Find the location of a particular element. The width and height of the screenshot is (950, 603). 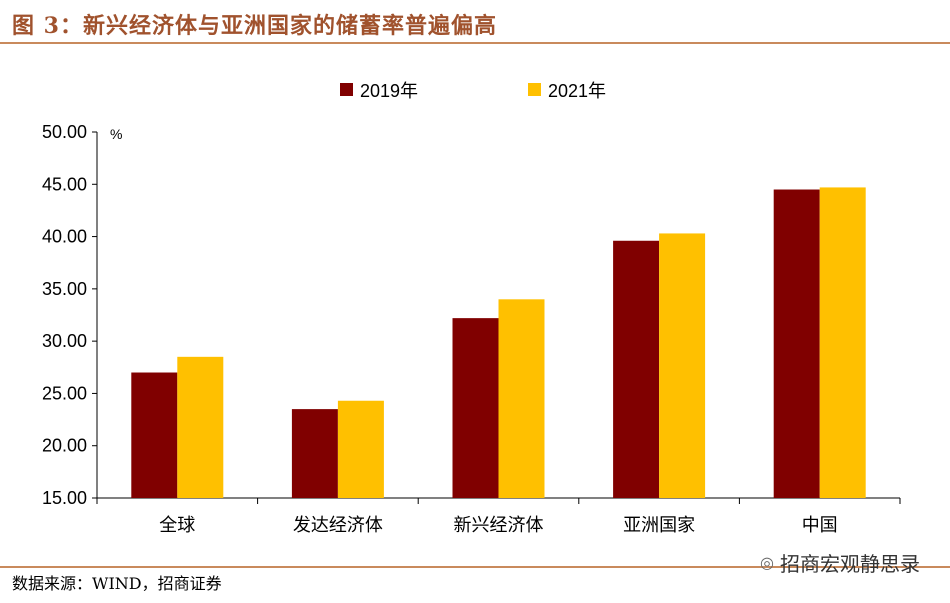

x-tick-label: 发达经济体 is located at coordinates (338, 525).